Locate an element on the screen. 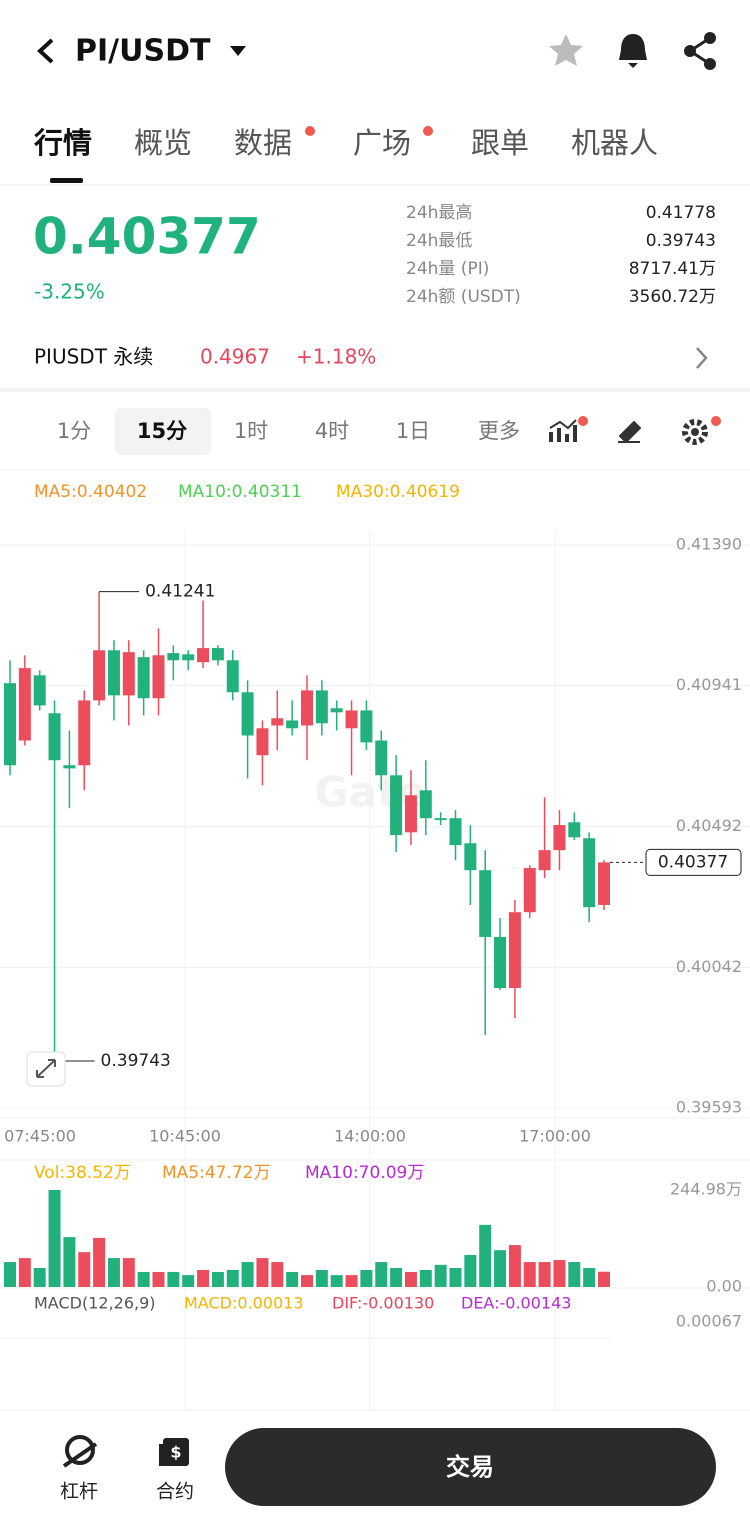 The height and width of the screenshot is (1528, 750). y-tick-label: 0.40492 is located at coordinates (709, 825).